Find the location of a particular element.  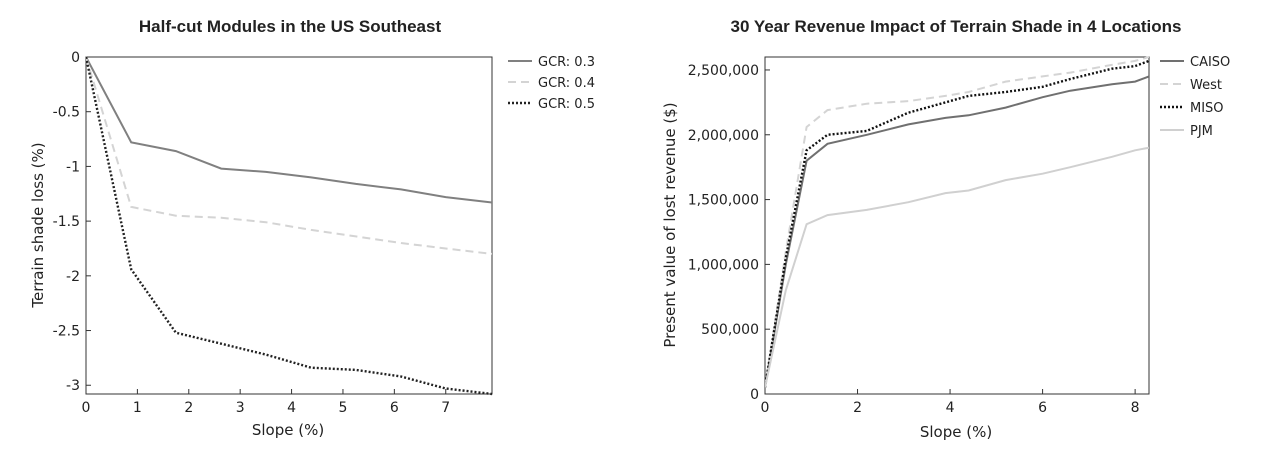

x-tick-label: 7 is located at coordinates (445, 408).